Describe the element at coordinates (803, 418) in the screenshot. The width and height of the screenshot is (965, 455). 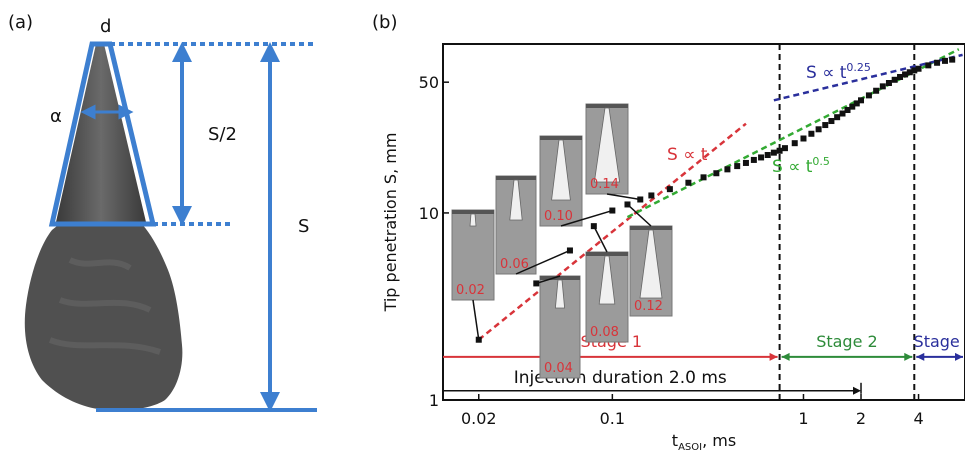
I see `x-tick-label-3: 1` at that location.